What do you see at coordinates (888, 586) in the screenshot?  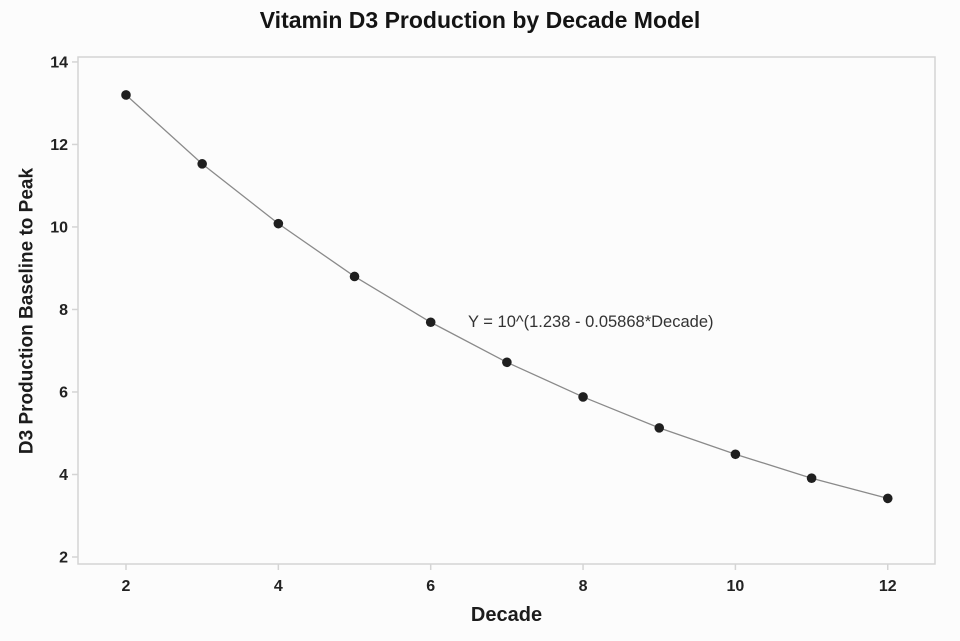 I see `x-tick-label: 12` at bounding box center [888, 586].